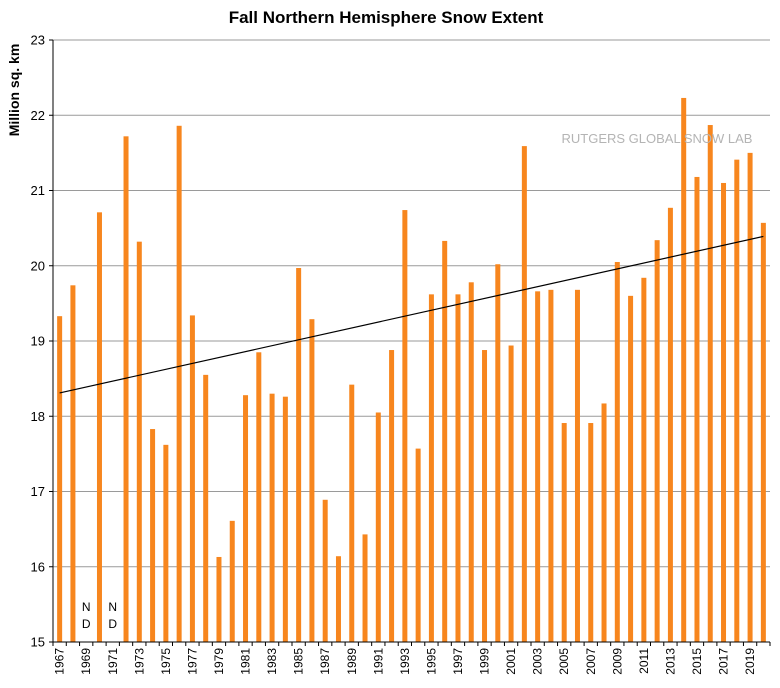 The width and height of the screenshot is (780, 688). What do you see at coordinates (710, 384) in the screenshot?
I see `bar-2016` at bounding box center [710, 384].